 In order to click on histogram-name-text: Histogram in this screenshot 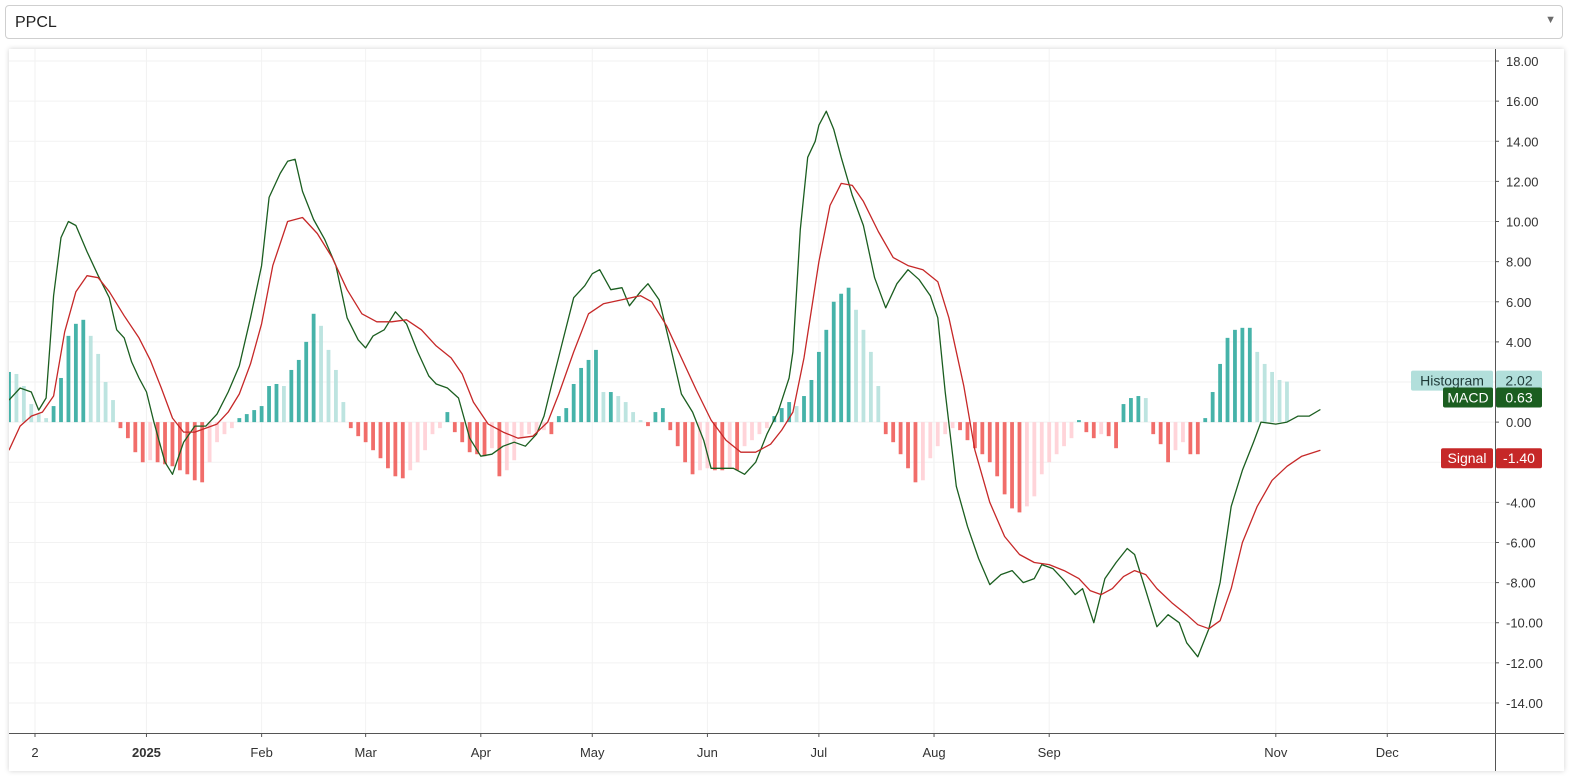, I will do `click(1452, 381)`.